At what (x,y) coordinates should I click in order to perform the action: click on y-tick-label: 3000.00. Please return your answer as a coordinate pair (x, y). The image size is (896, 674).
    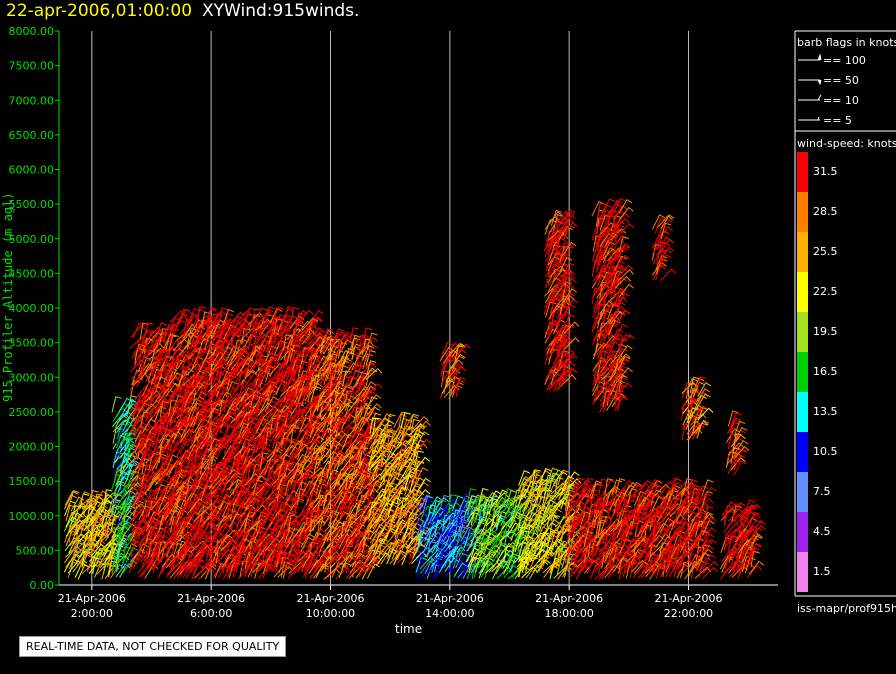
    Looking at the image, I should click on (32, 377).